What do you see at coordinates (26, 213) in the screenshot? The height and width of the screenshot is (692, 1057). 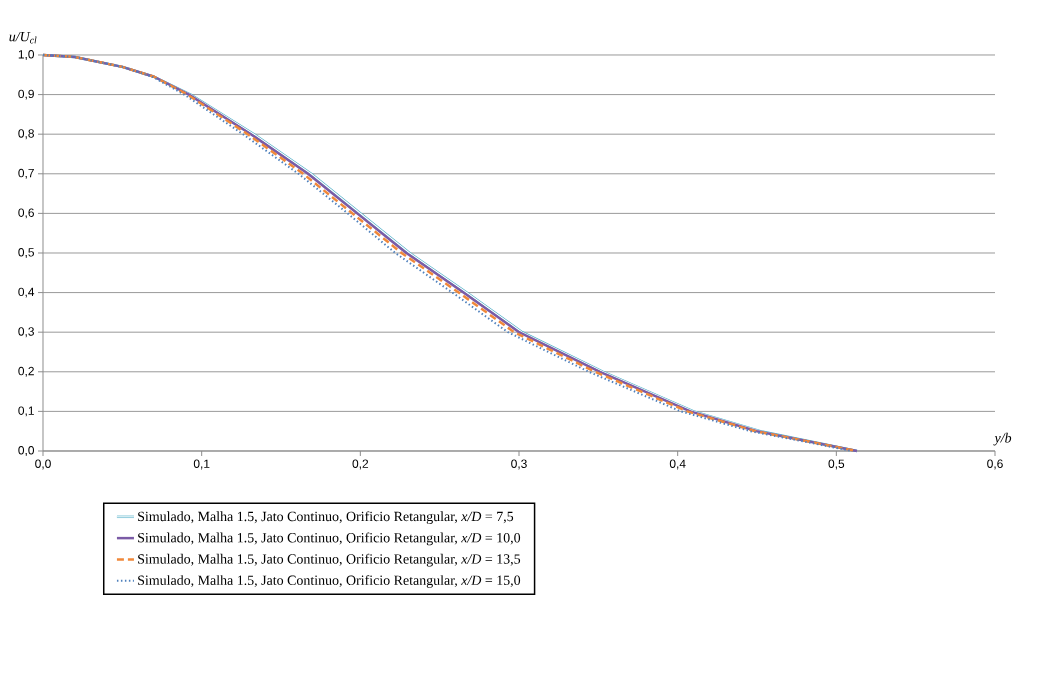 I see `y-tick-label: 0,6` at bounding box center [26, 213].